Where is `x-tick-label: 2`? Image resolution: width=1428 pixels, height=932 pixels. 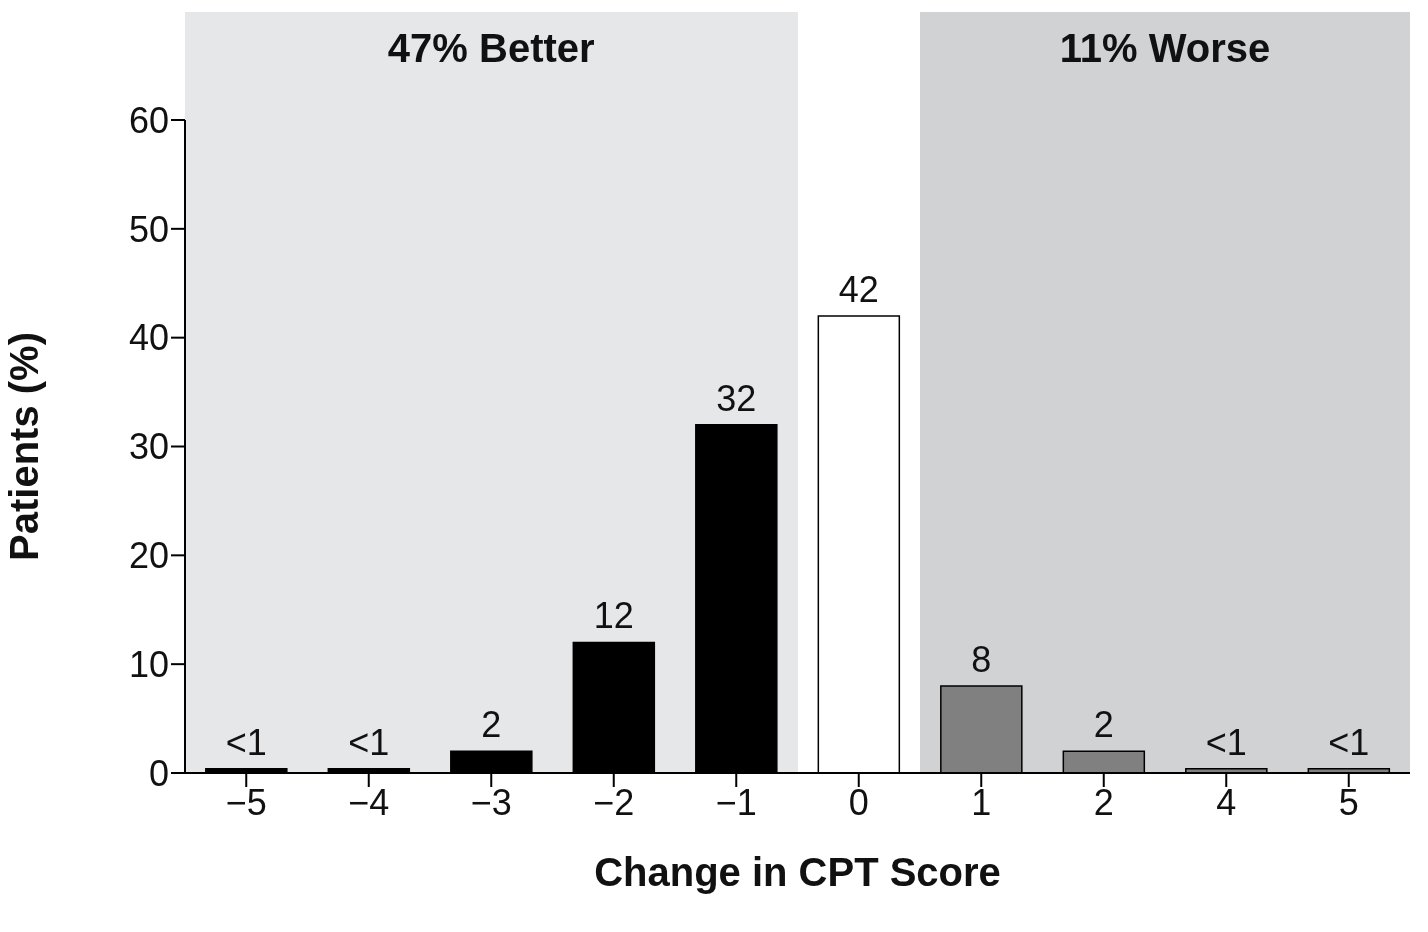
x-tick-label: 2 is located at coordinates (1103, 802).